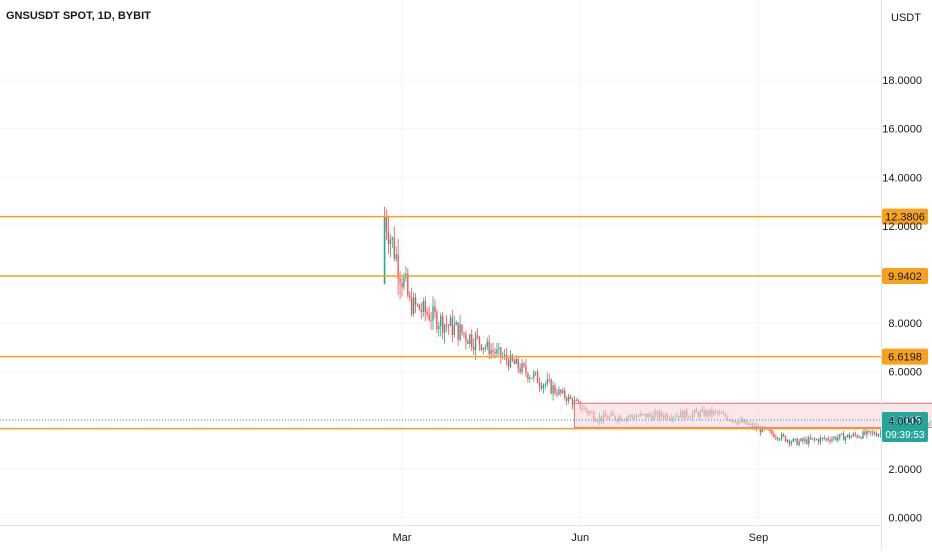  What do you see at coordinates (581, 538) in the screenshot?
I see `time-axis-labels: MarJunSep2024AprJulOct2025` at bounding box center [581, 538].